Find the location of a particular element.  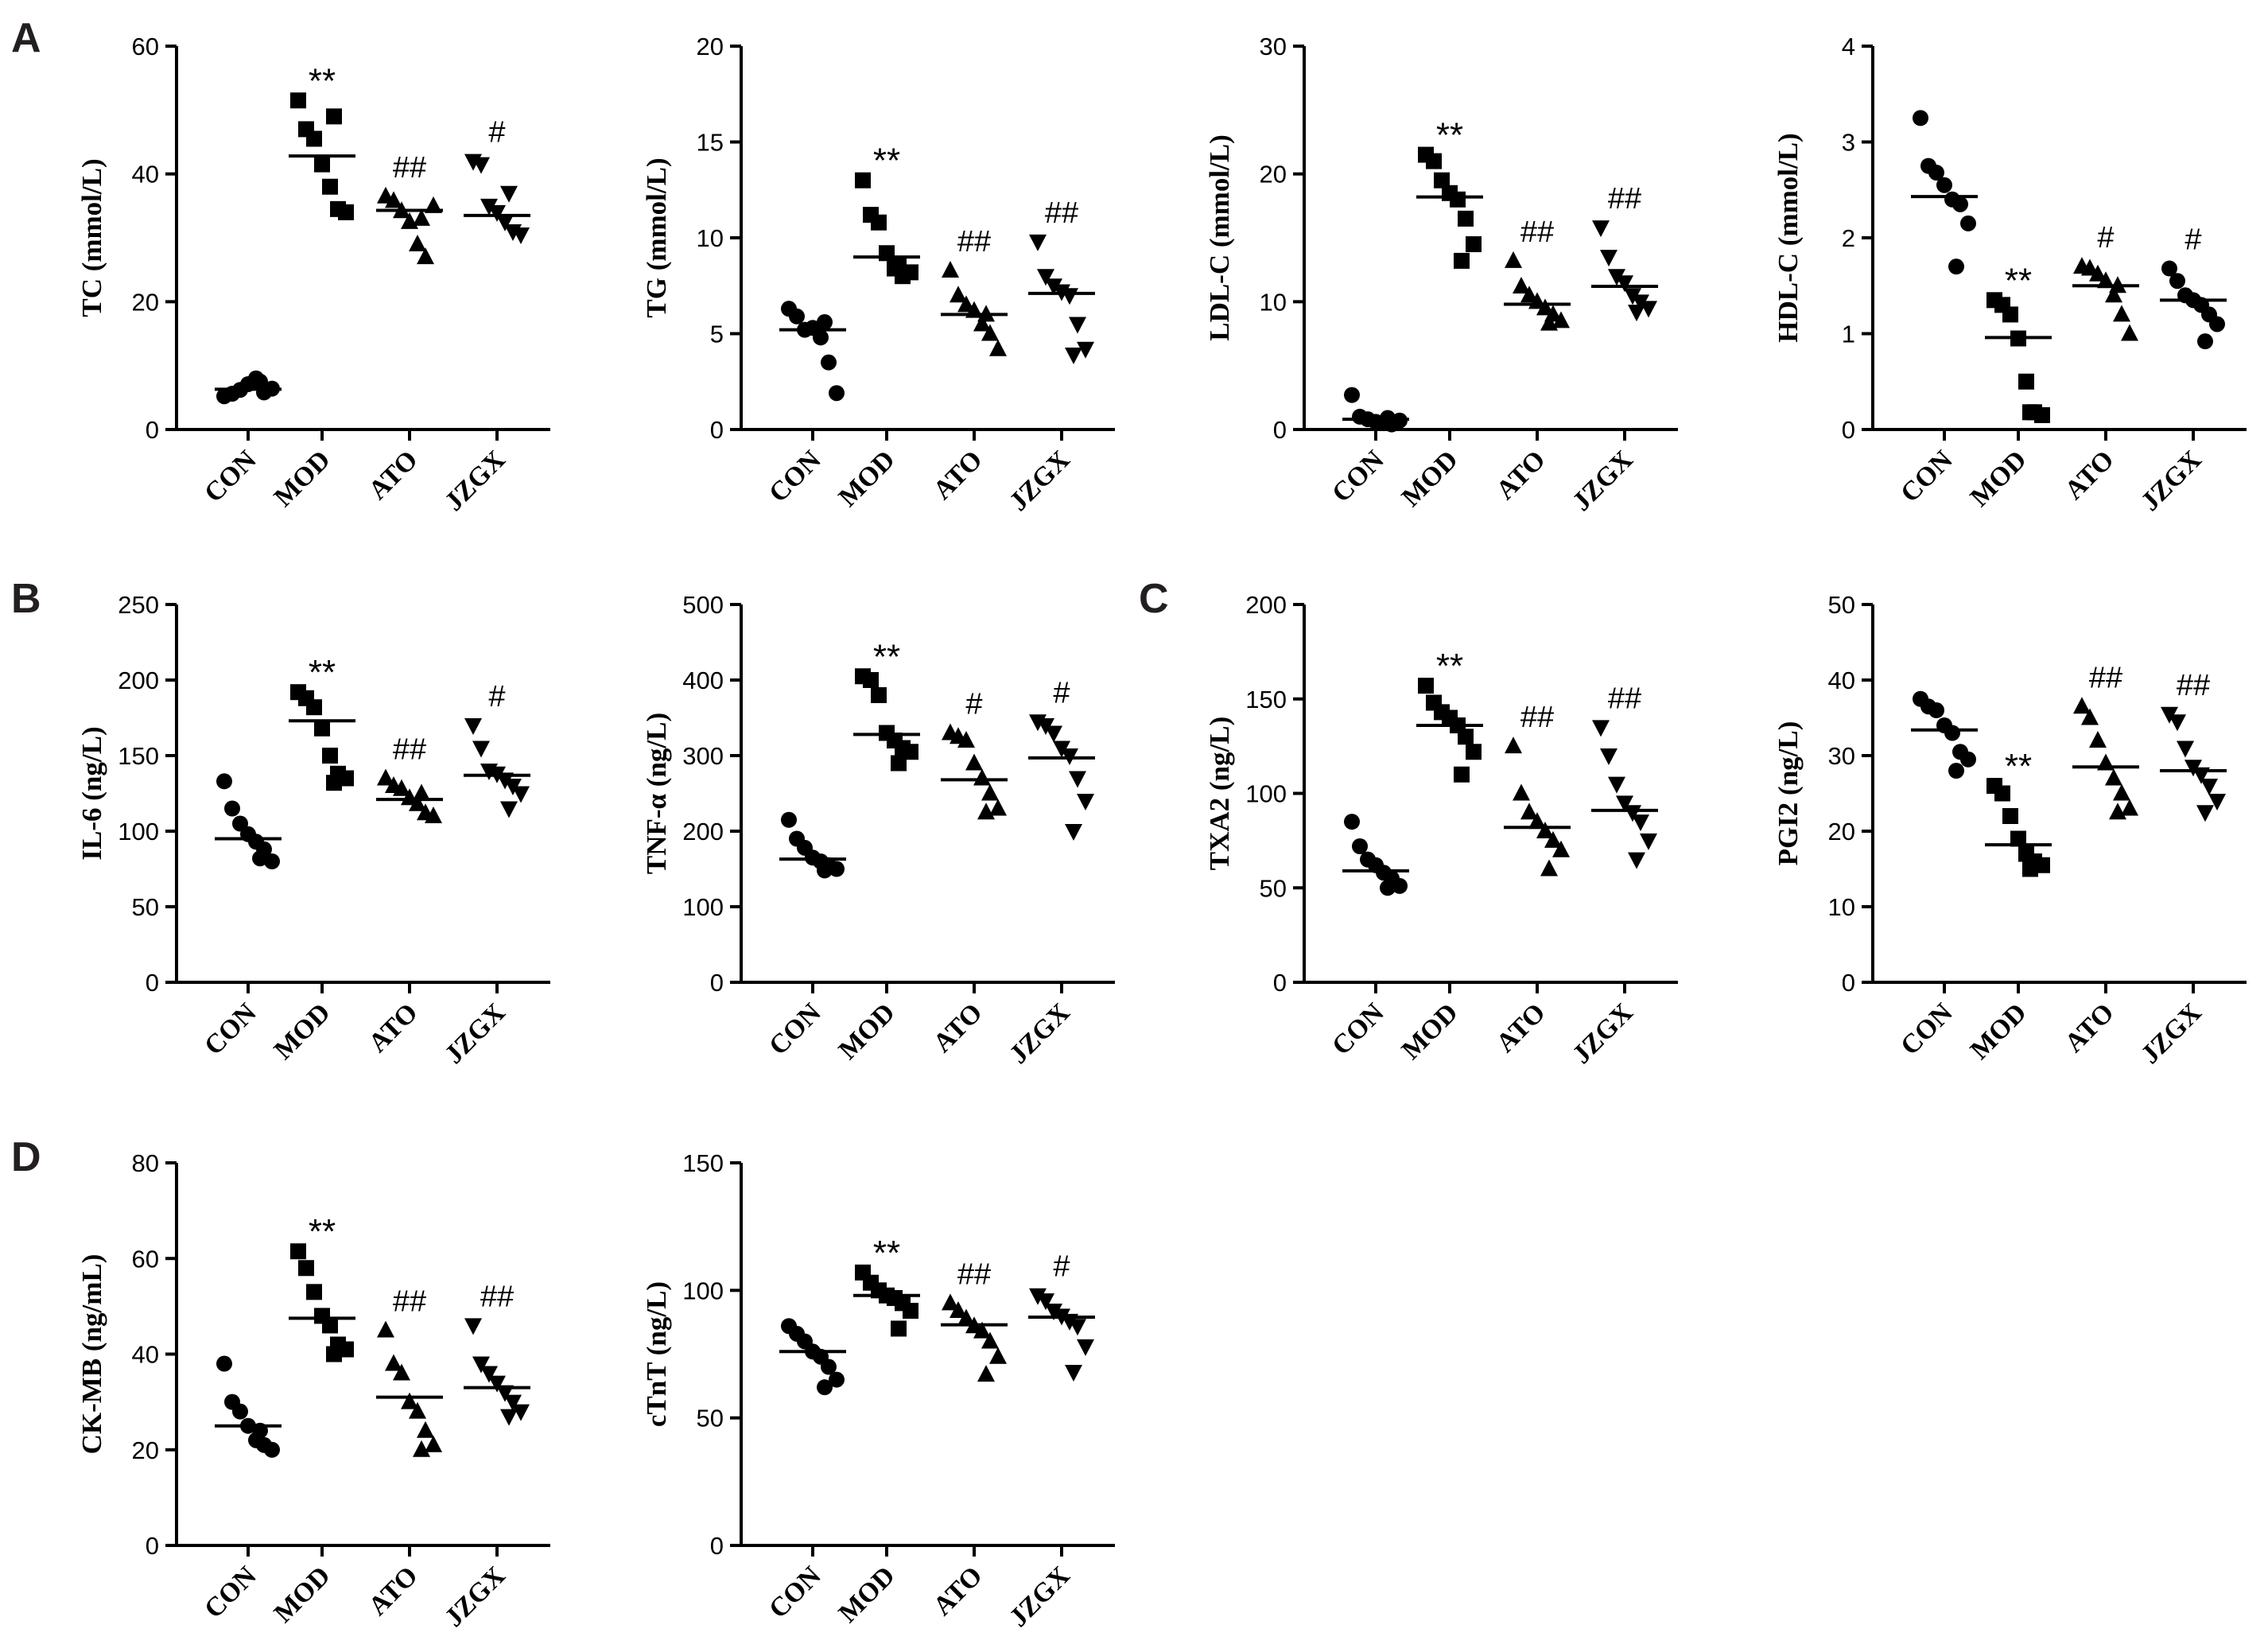

y-tick-label: 30 is located at coordinates (1841, 756).